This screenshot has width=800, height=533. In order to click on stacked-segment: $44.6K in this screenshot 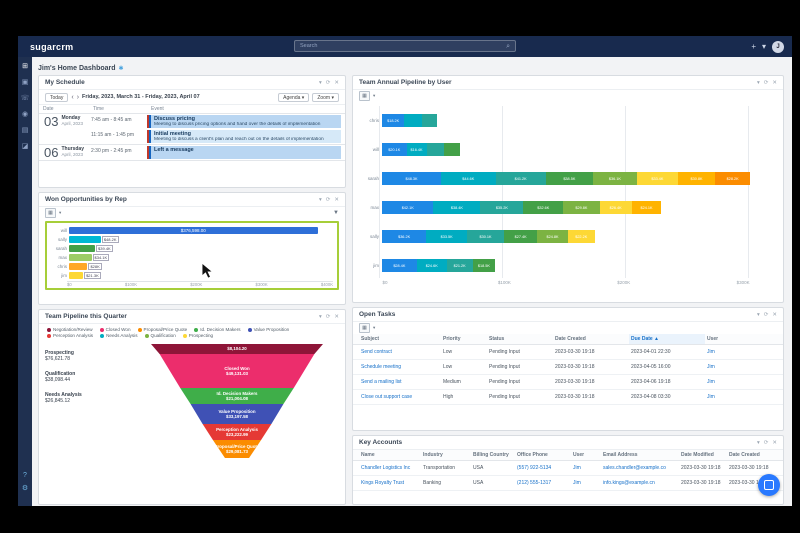, I will do `click(468, 178)`.